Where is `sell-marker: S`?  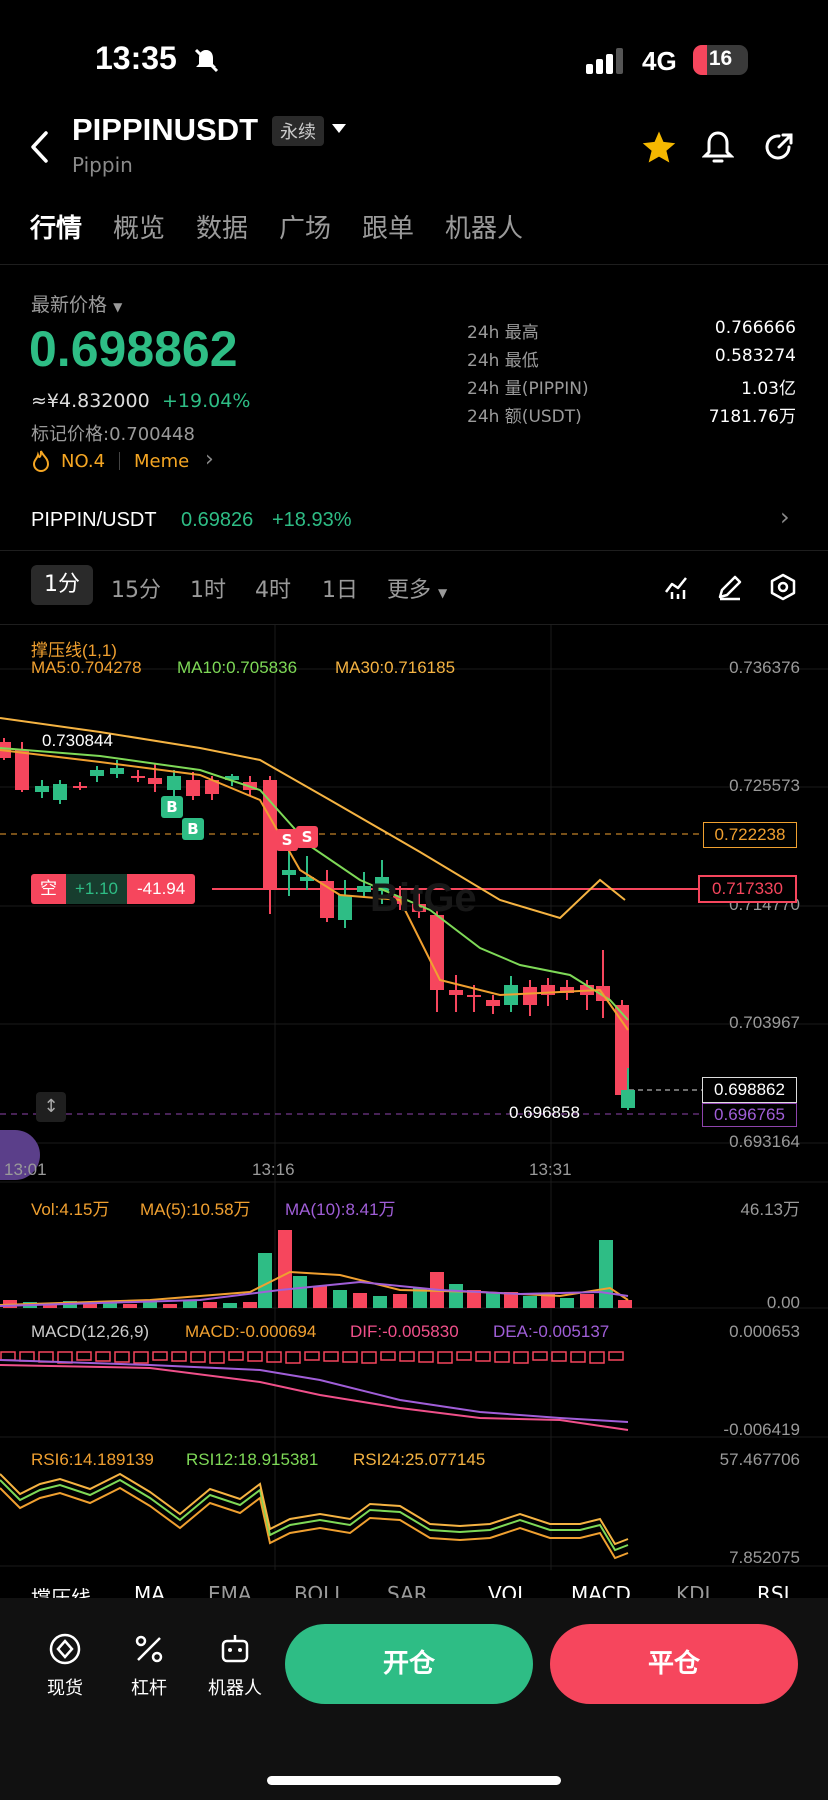 sell-marker: S is located at coordinates (307, 837).